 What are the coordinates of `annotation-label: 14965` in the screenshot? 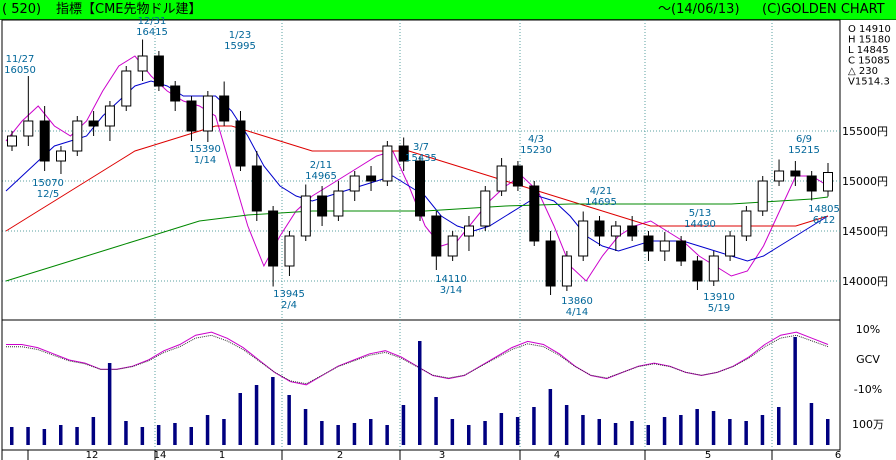 It's located at (321, 176).